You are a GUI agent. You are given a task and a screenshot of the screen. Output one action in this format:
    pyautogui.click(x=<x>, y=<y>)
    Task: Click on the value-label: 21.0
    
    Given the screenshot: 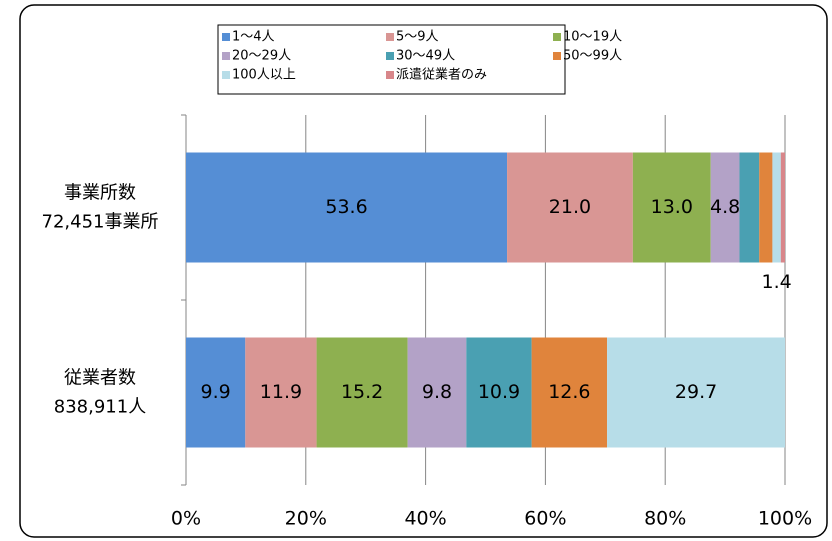 What is the action you would take?
    pyautogui.click(x=570, y=207)
    